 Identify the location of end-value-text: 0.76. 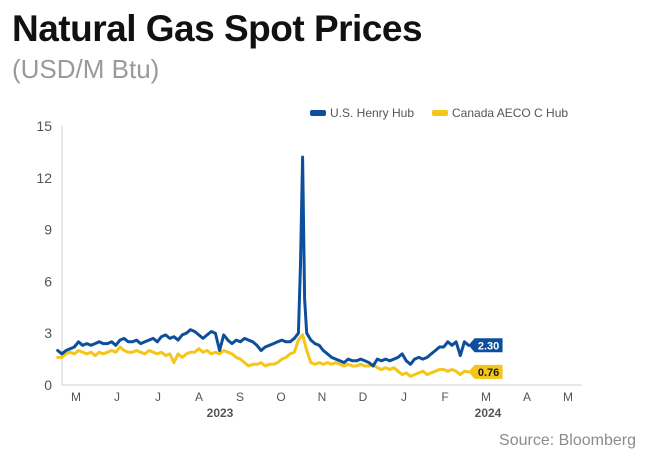
(488, 373).